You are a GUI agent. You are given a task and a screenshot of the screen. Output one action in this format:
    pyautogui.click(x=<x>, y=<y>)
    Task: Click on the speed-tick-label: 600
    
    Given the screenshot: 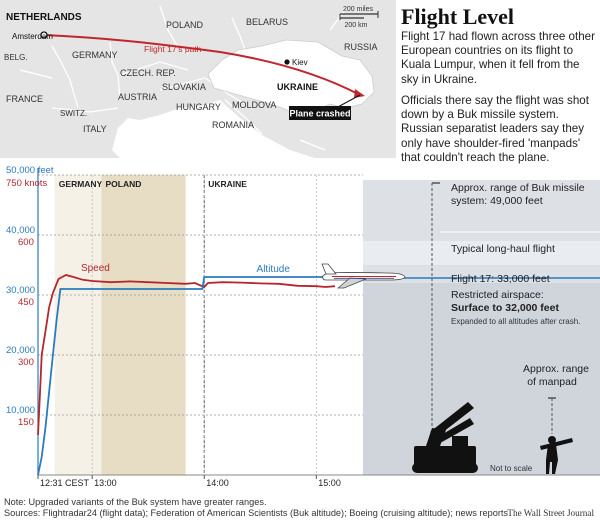 What is the action you would take?
    pyautogui.click(x=26, y=242)
    